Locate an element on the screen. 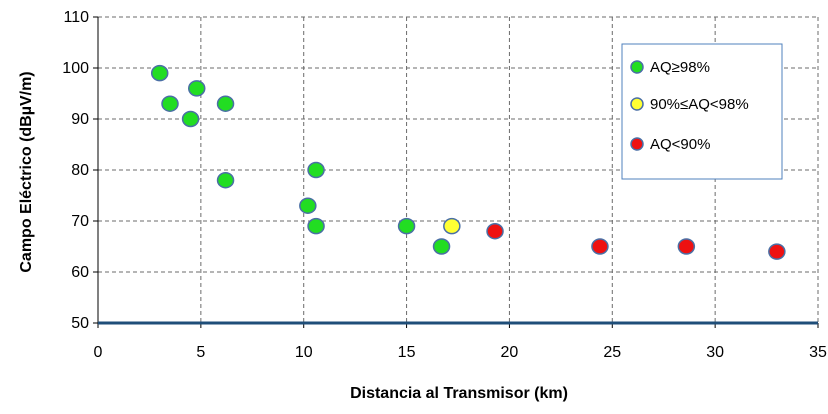 Image resolution: width=828 pixels, height=414 pixels. legend-box is located at coordinates (702, 111).